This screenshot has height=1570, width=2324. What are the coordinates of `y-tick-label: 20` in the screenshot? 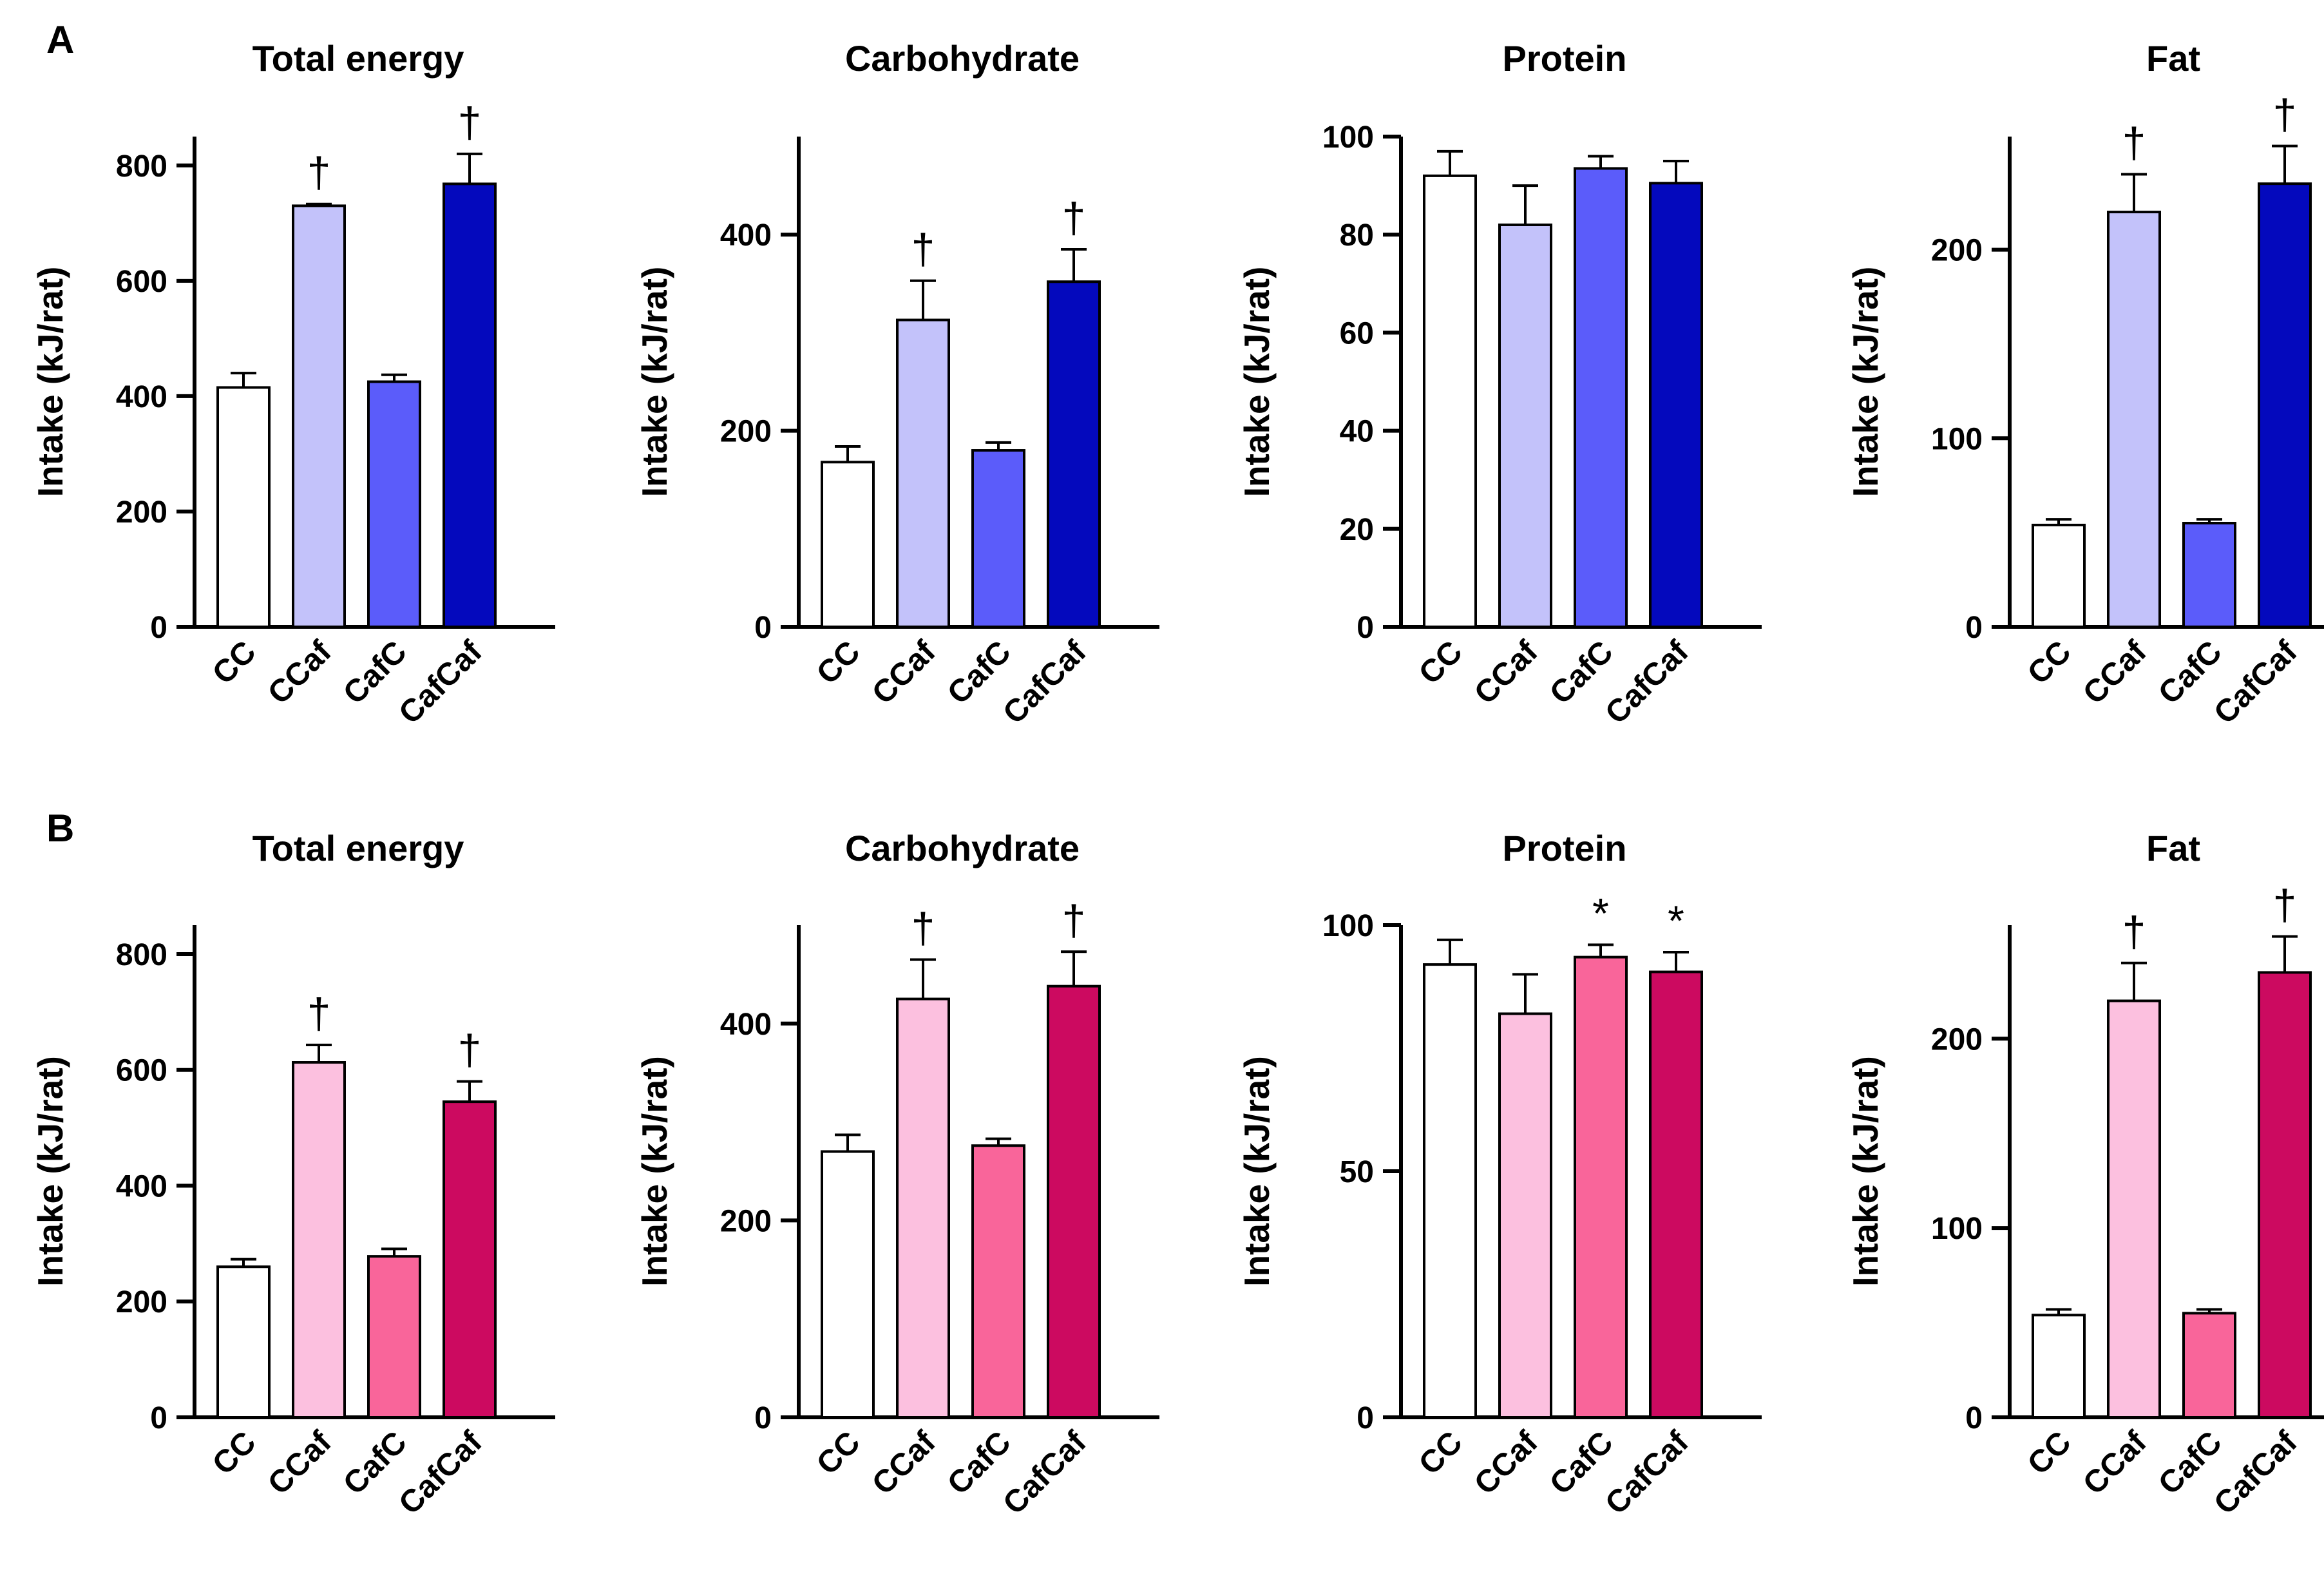 It's located at (1357, 530).